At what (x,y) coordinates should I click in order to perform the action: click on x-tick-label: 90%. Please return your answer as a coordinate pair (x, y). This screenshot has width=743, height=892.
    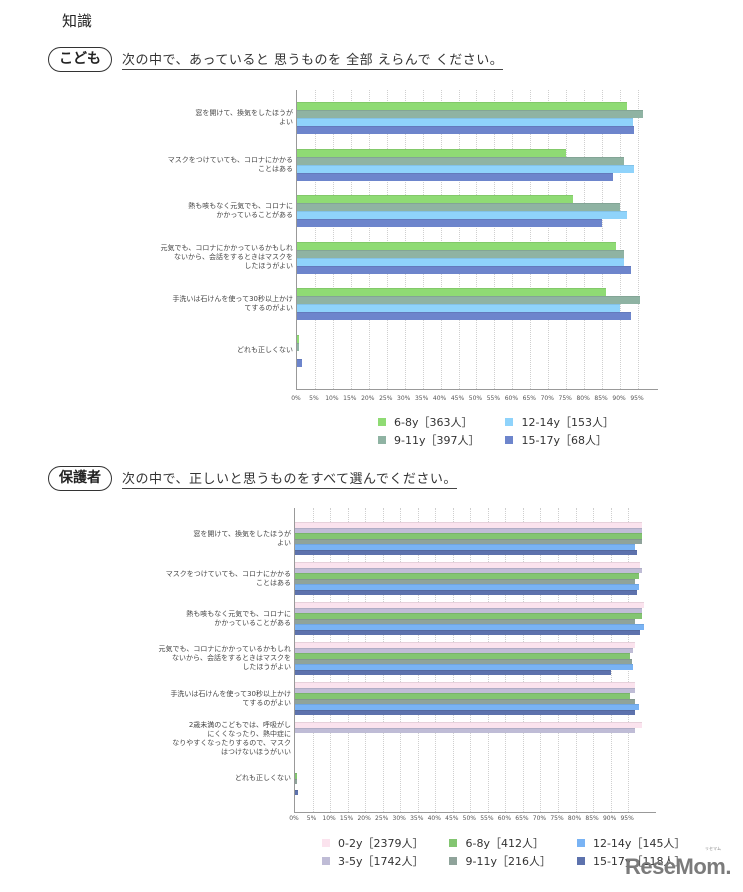
    Looking at the image, I should click on (619, 398).